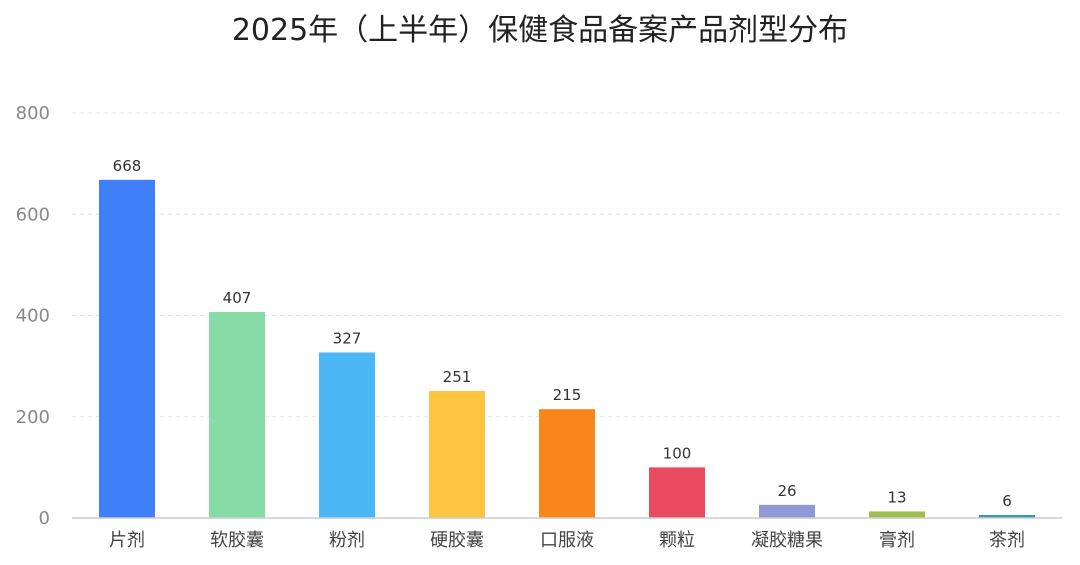 This screenshot has height=565, width=1080. Describe the element at coordinates (33, 417) in the screenshot. I see `y-tick-label: 200` at that location.